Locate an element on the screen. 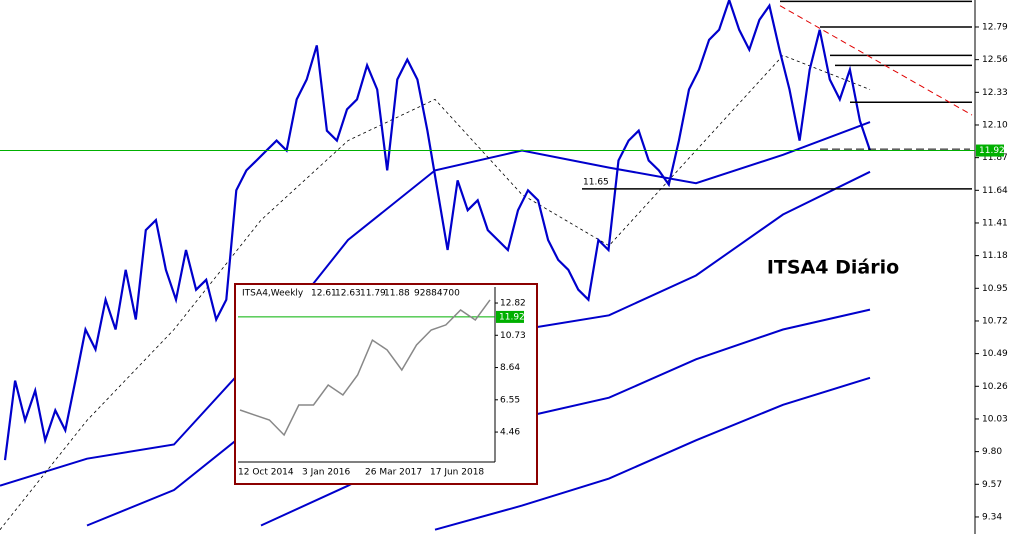  inset-y-tick-label: 12.82 is located at coordinates (513, 304).